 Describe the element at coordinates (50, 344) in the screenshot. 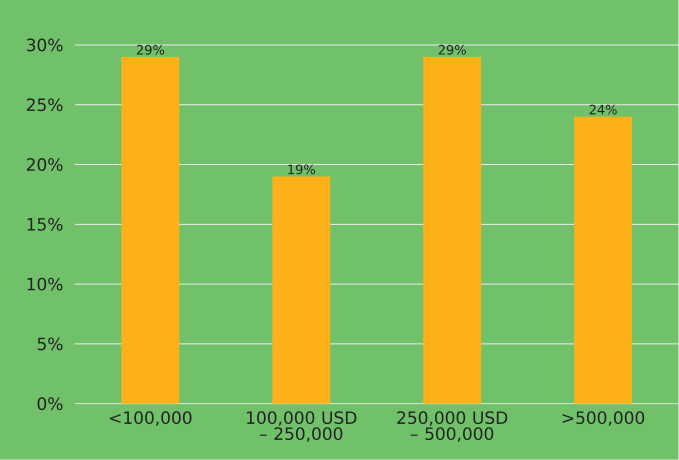

I see `y-tick-label: 5%` at that location.